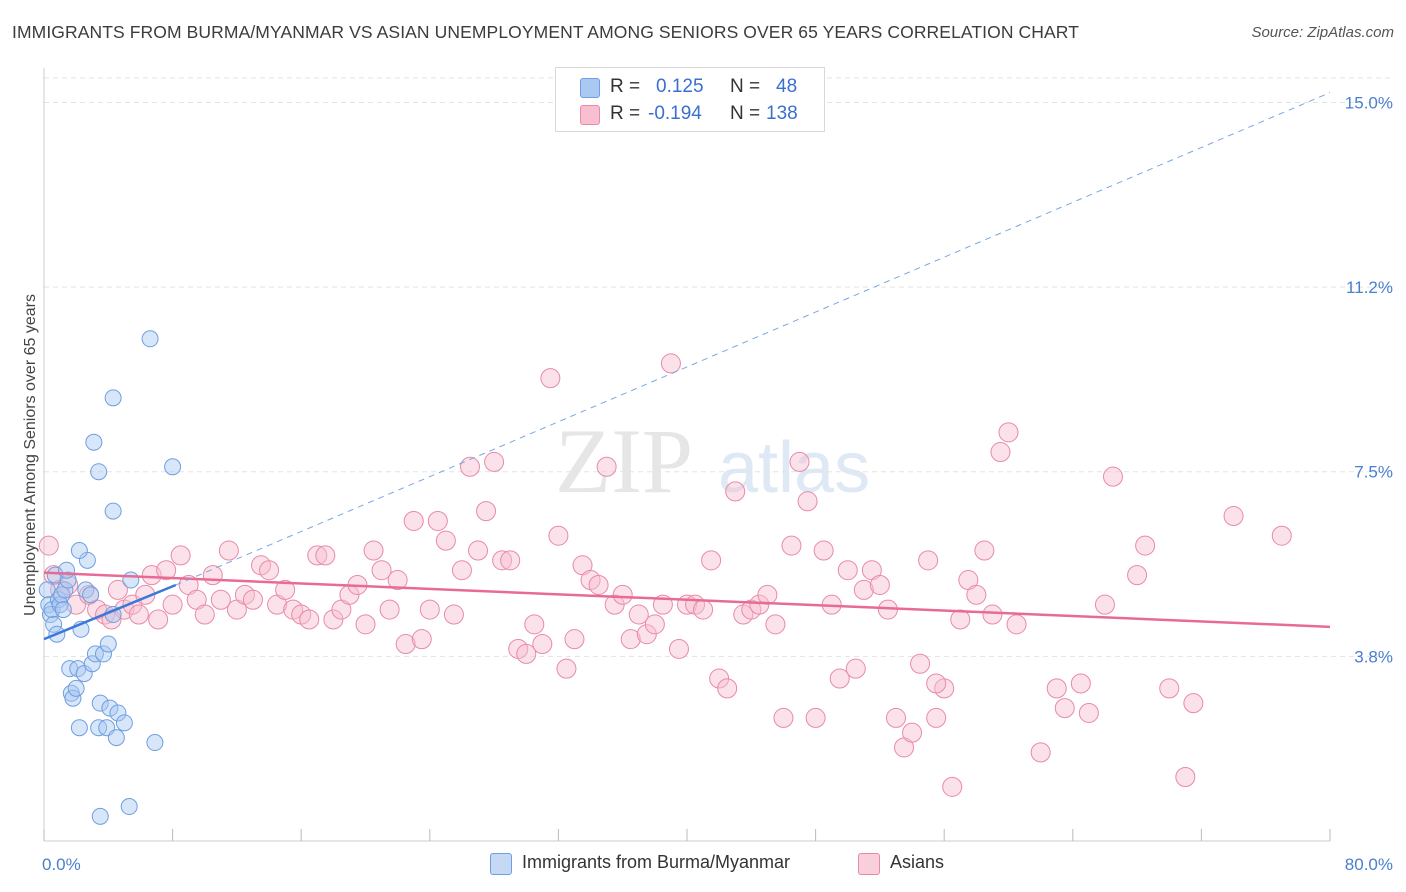 Image resolution: width=1406 pixels, height=892 pixels. What do you see at coordinates (687, 600) in the screenshot?
I see `trend-line-asians` at bounding box center [687, 600].